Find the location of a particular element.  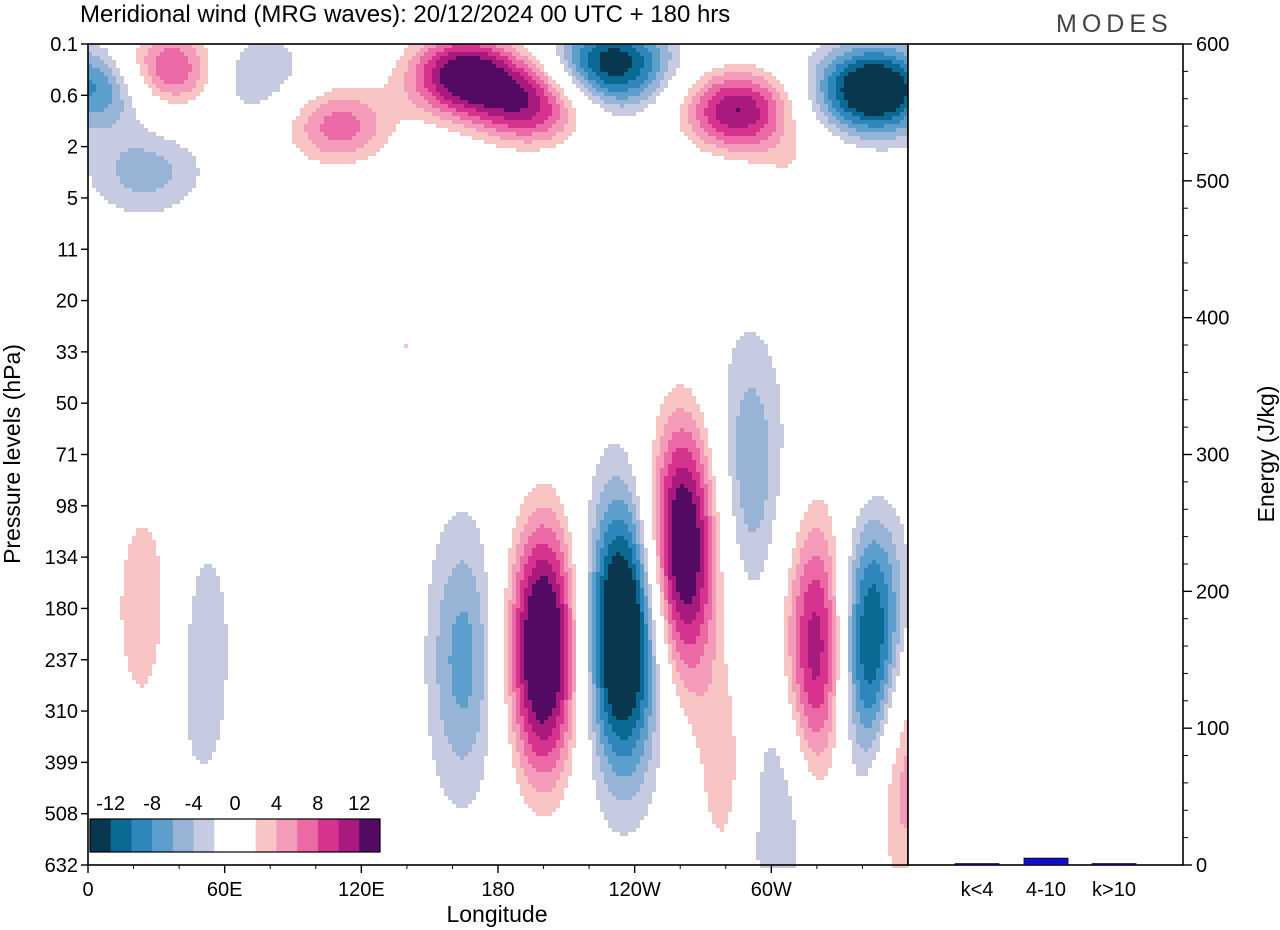

y-tick-label: 5 is located at coordinates (72, 199).